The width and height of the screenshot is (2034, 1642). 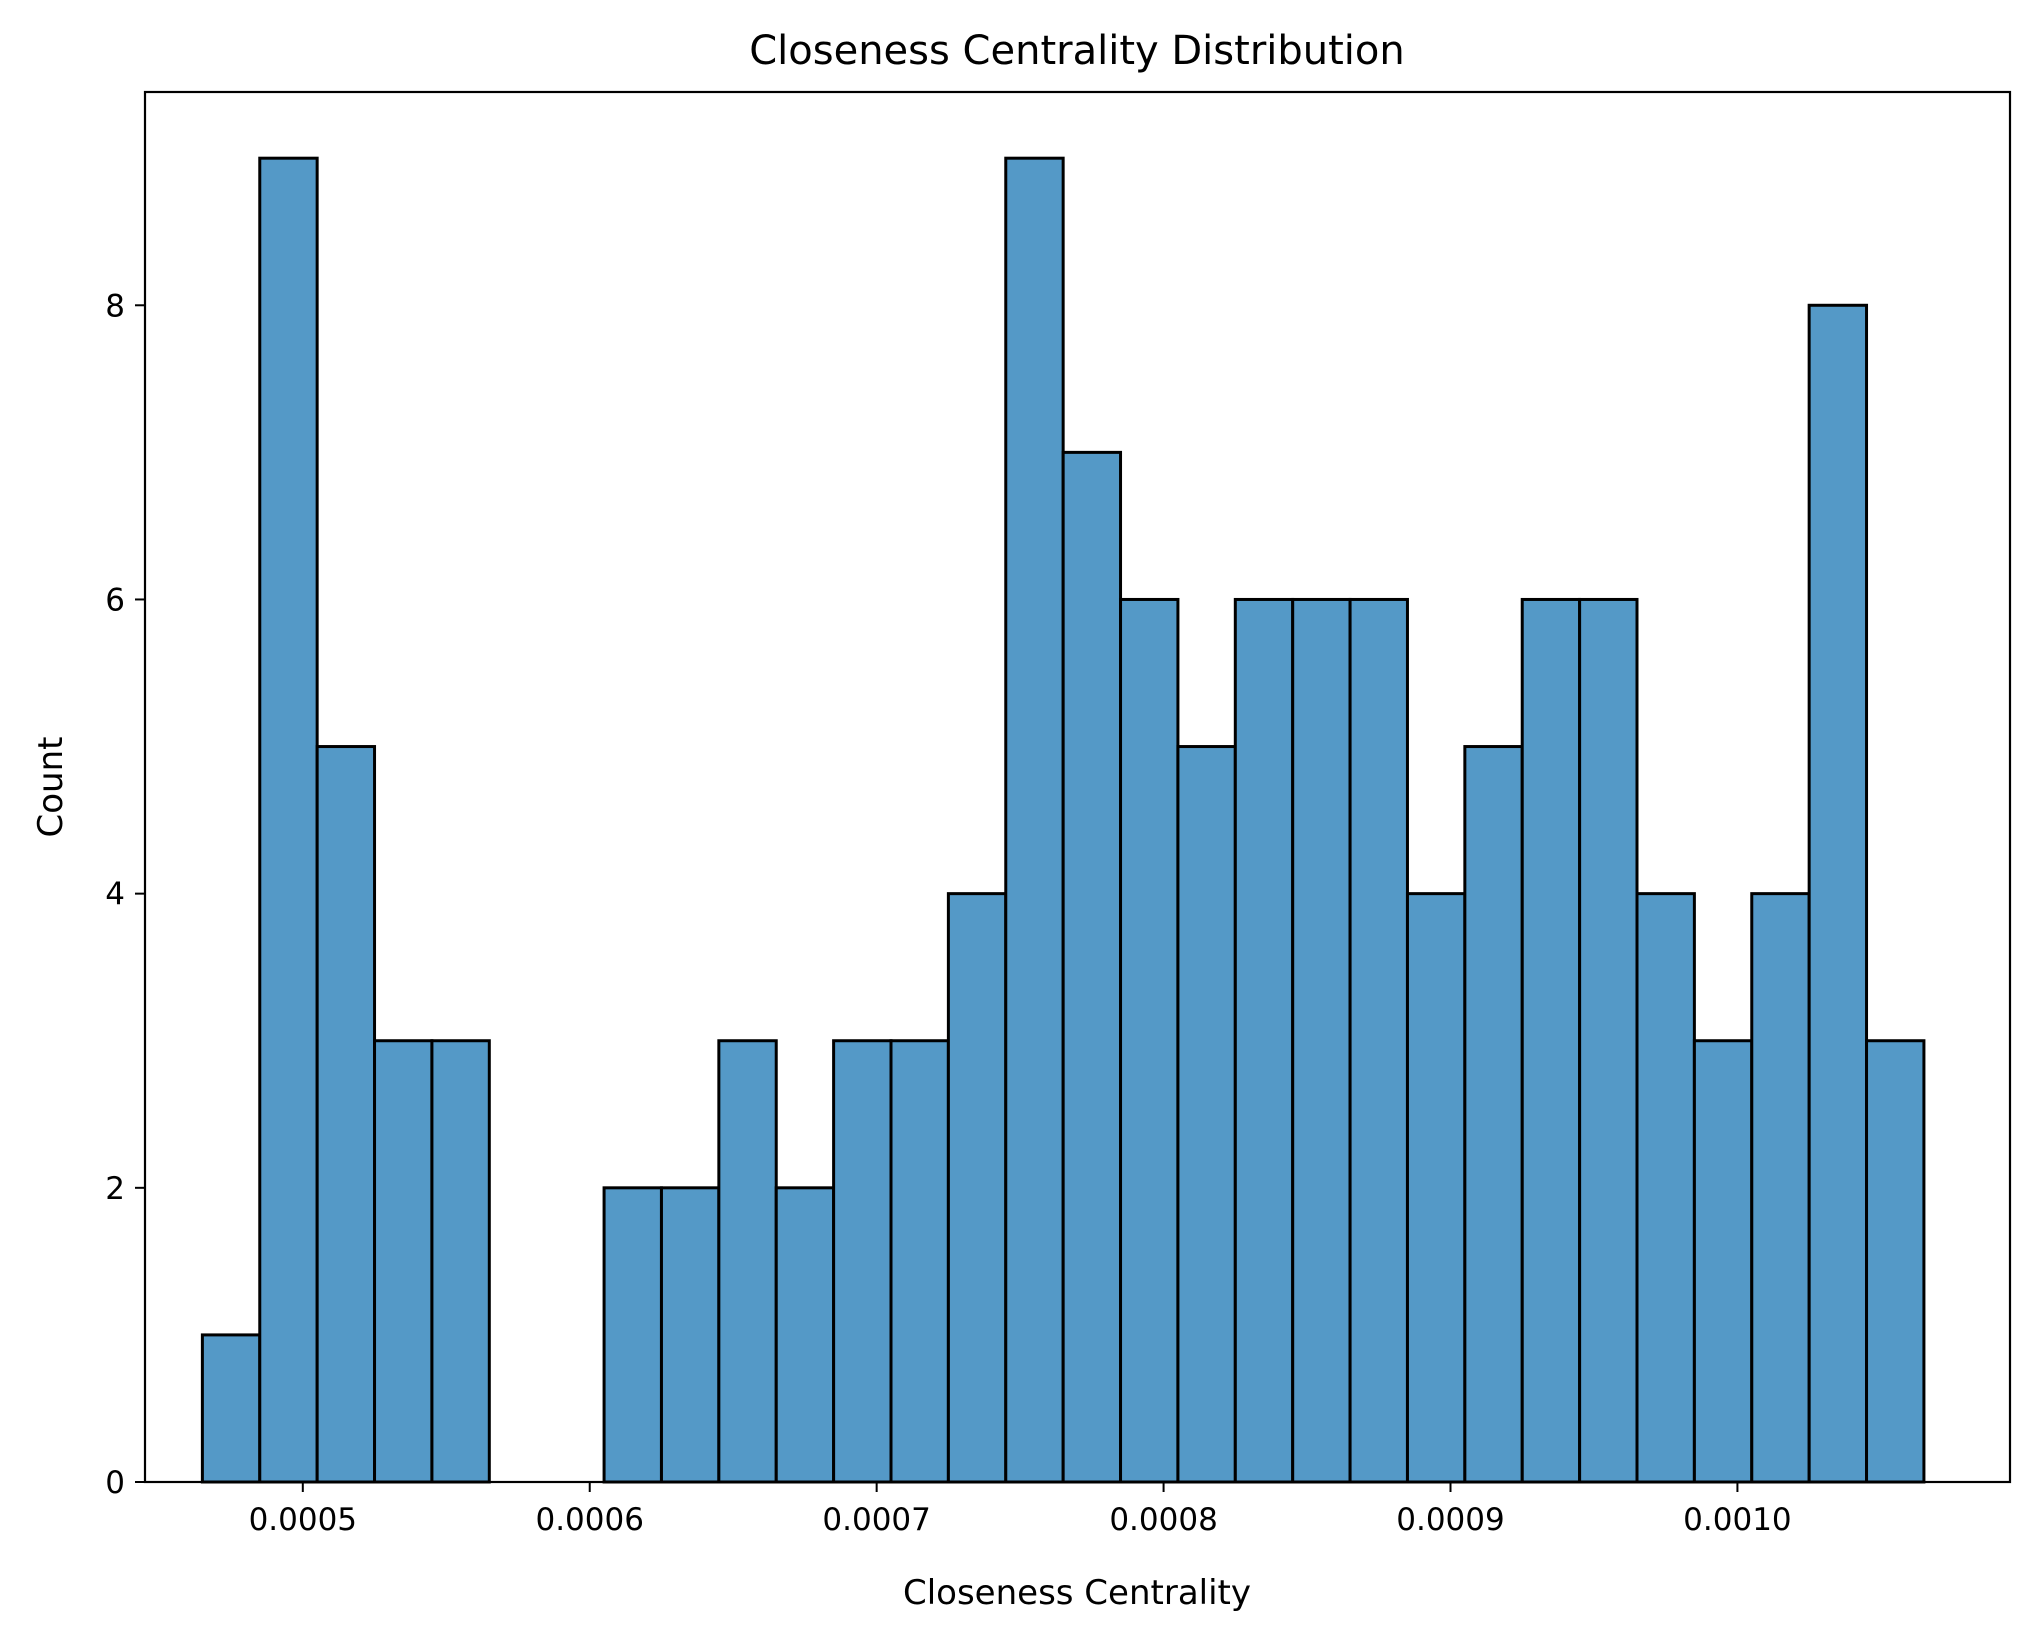 I want to click on chart-title: Closeness Centrality Distribution, so click(x=1077, y=51).